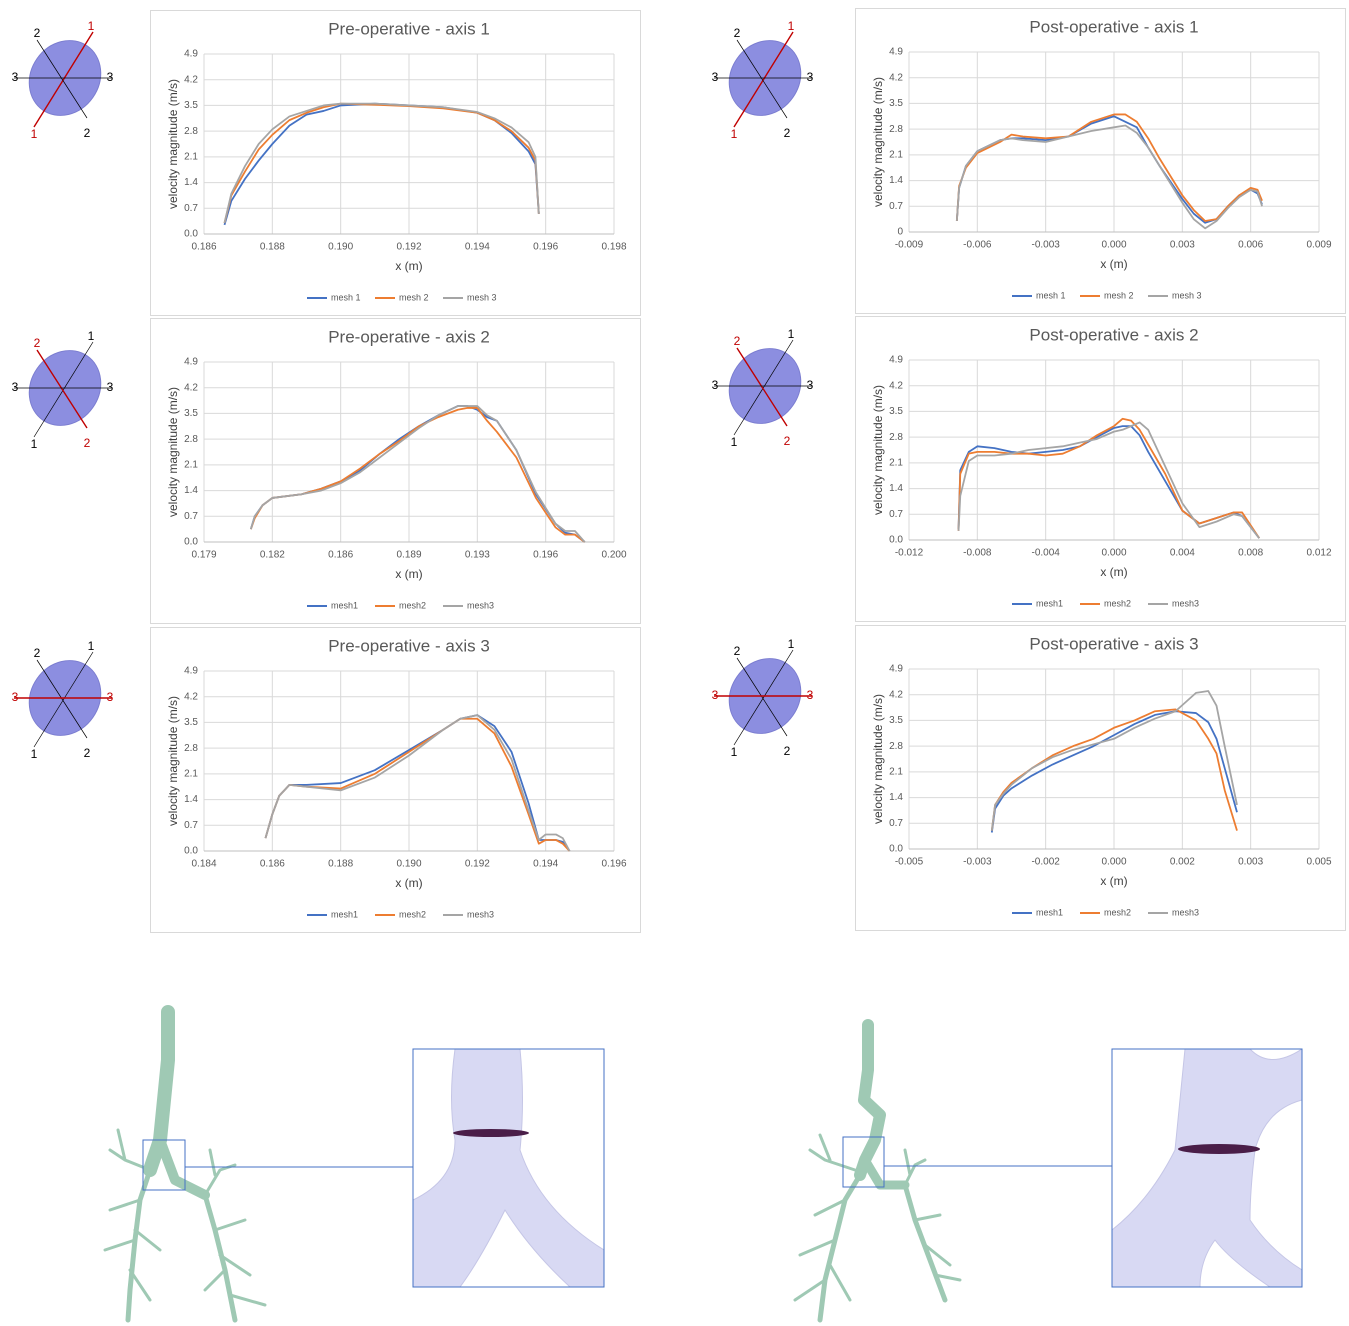 The image size is (1349, 1326). What do you see at coordinates (203, 555) in the screenshot?
I see `x-tick-label: 0.179` at bounding box center [203, 555].